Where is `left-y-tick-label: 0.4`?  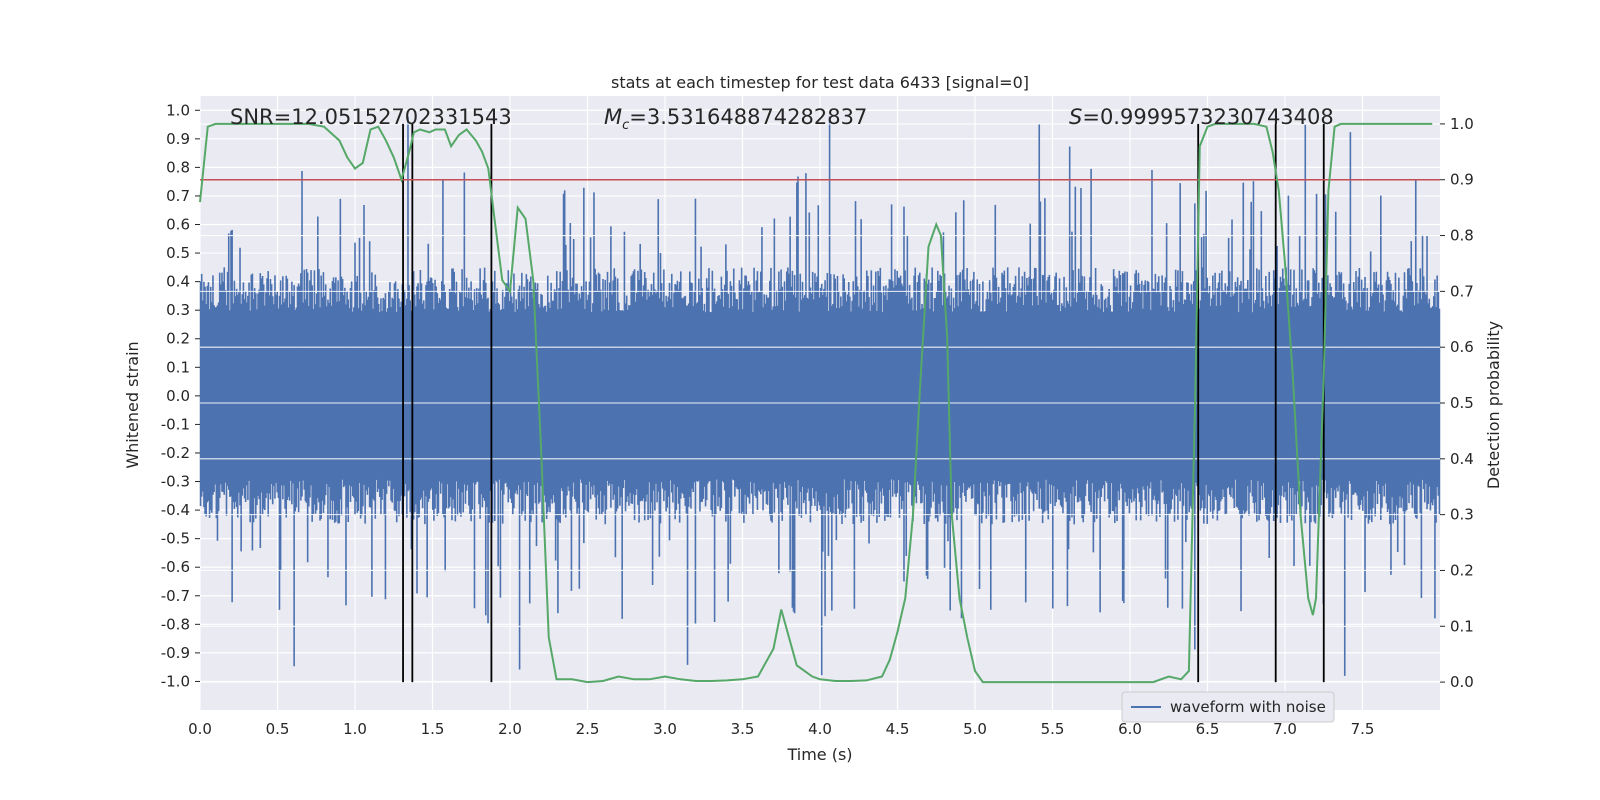 left-y-tick-label: 0.4 is located at coordinates (178, 282).